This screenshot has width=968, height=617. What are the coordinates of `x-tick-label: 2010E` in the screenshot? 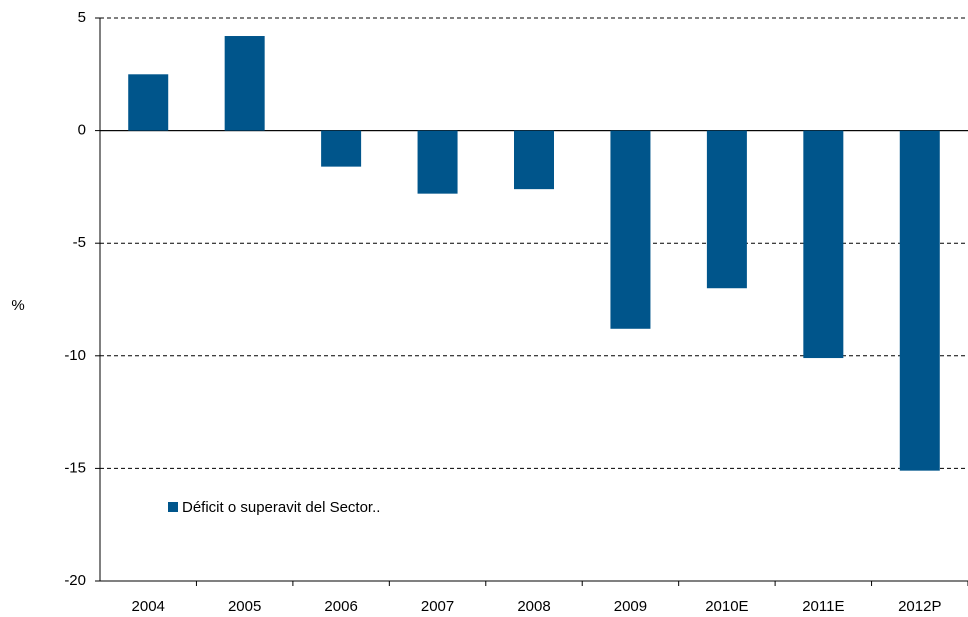 It's located at (726, 606).